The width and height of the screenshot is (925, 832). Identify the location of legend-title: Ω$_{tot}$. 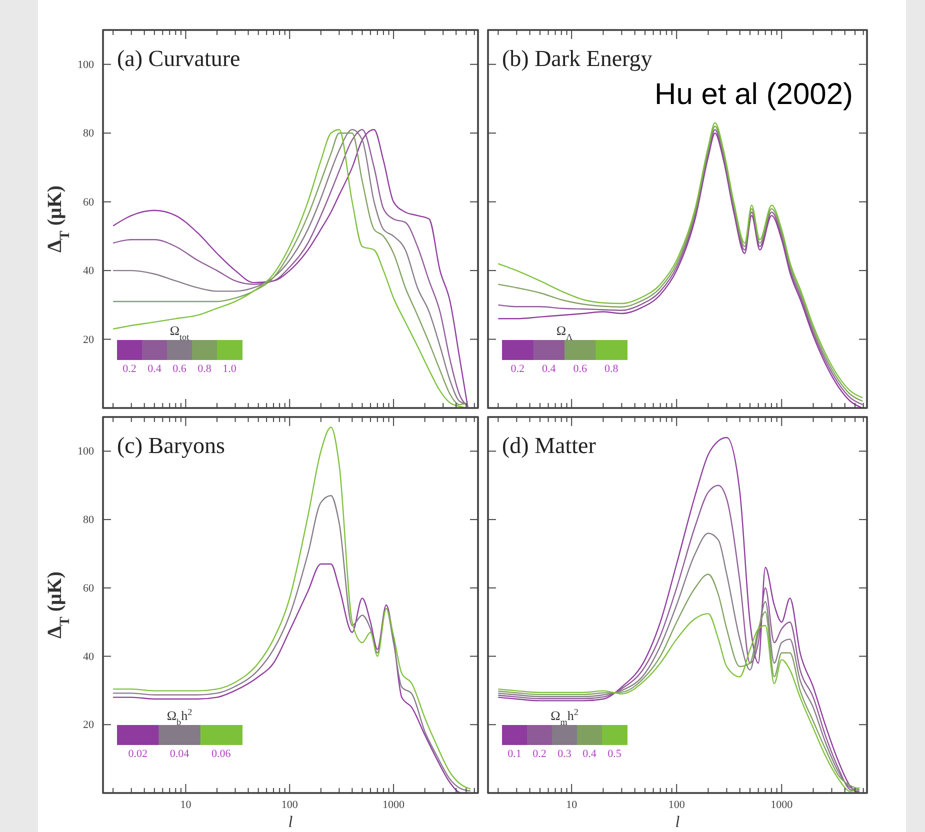
(180, 332).